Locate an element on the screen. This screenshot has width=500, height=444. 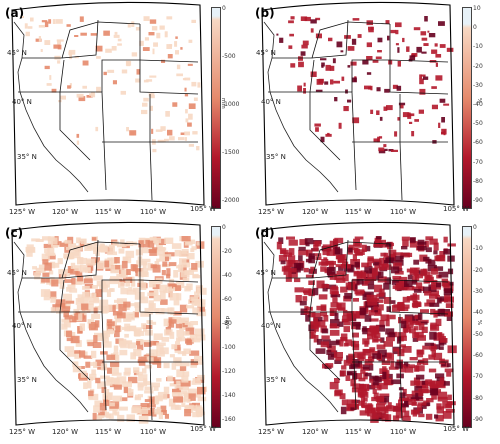
colorbar-tick-label: -20 is located at coordinates (478, 66).